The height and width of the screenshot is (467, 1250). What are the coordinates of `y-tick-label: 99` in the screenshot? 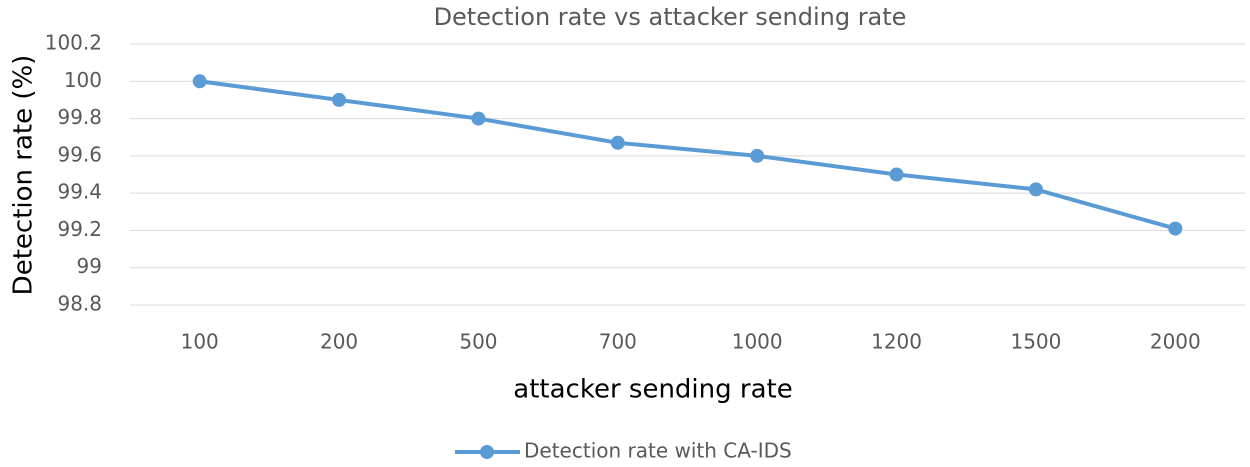 It's located at (89, 266).